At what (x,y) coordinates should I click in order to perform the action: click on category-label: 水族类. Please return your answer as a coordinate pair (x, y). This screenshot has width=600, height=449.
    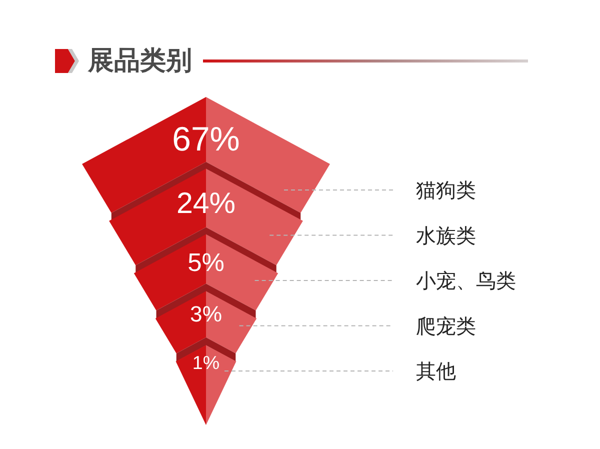
    Looking at the image, I should click on (446, 235).